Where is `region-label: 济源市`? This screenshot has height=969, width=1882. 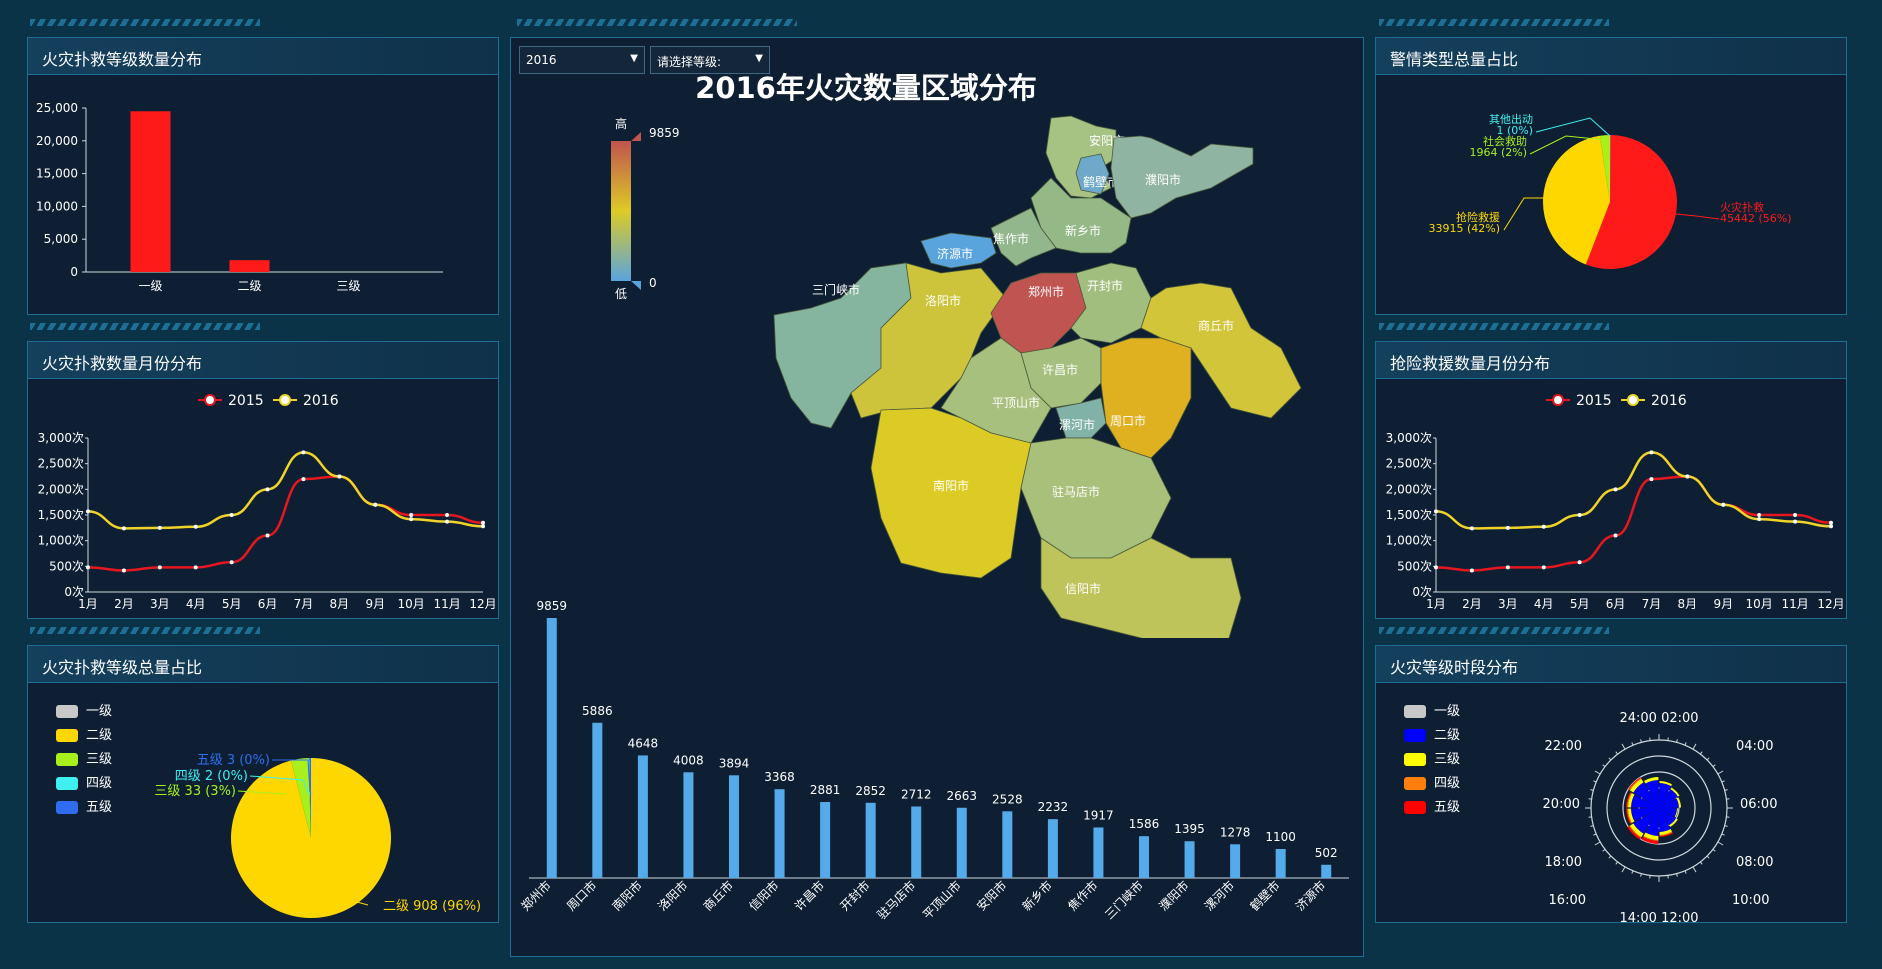 region-label: 济源市 is located at coordinates (955, 253).